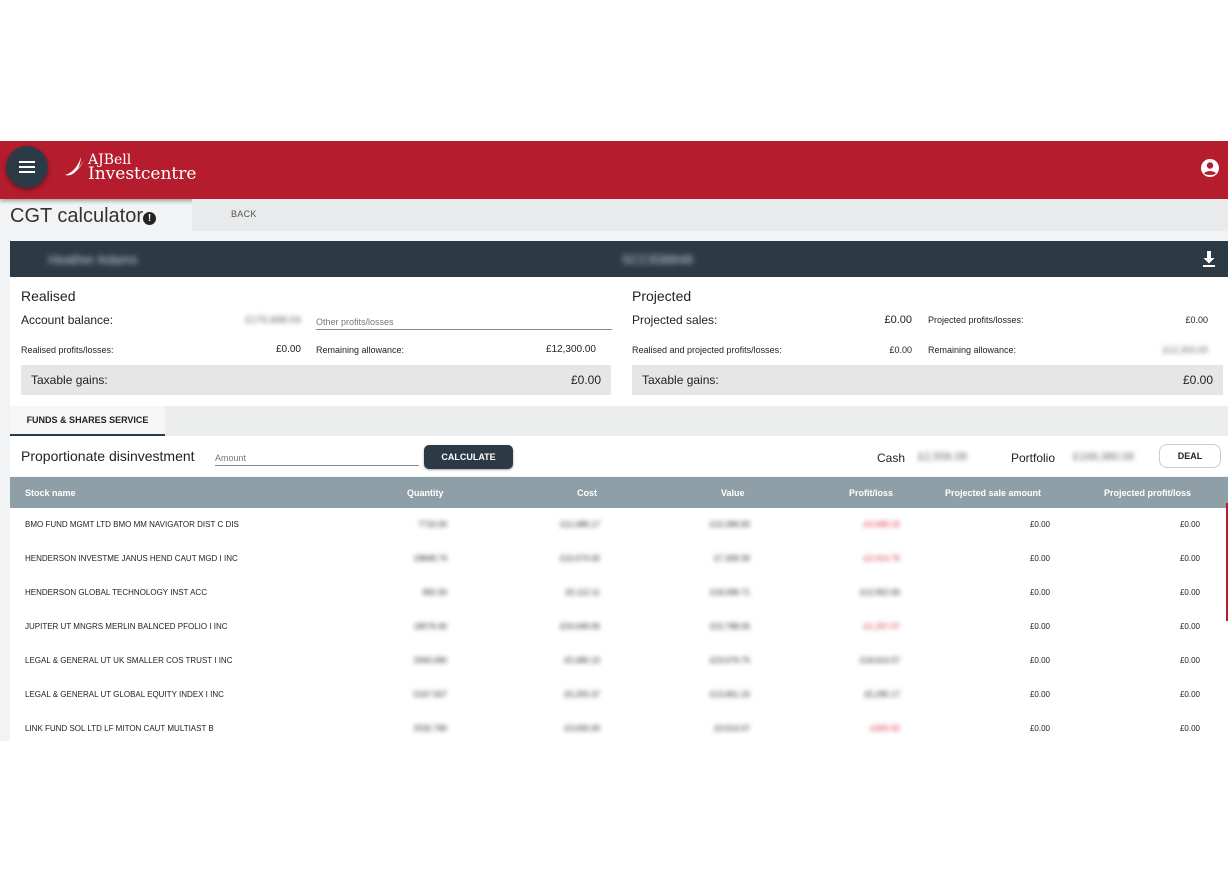  Describe the element at coordinates (93, 259) in the screenshot. I see `account-name: Heather Adams` at that location.